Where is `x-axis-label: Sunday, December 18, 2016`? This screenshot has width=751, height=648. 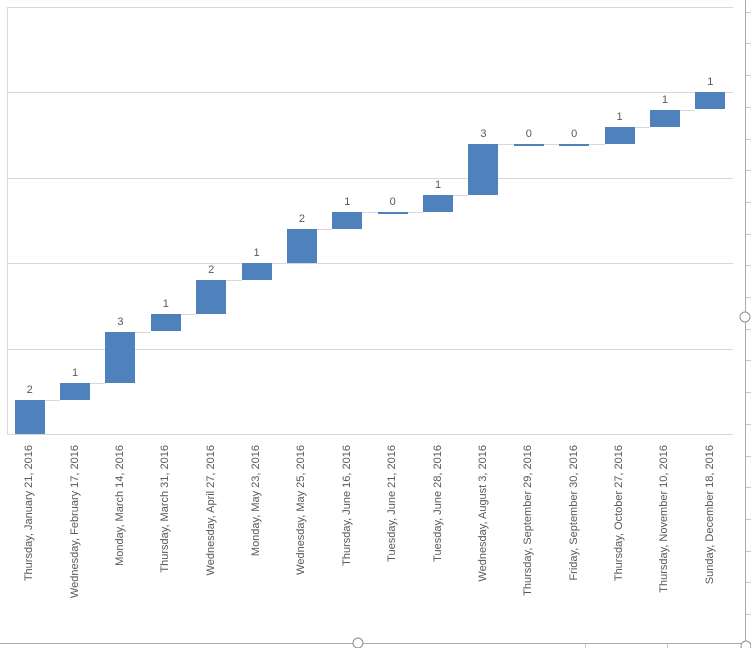 x-axis-label: Sunday, December 18, 2016 is located at coordinates (709, 514).